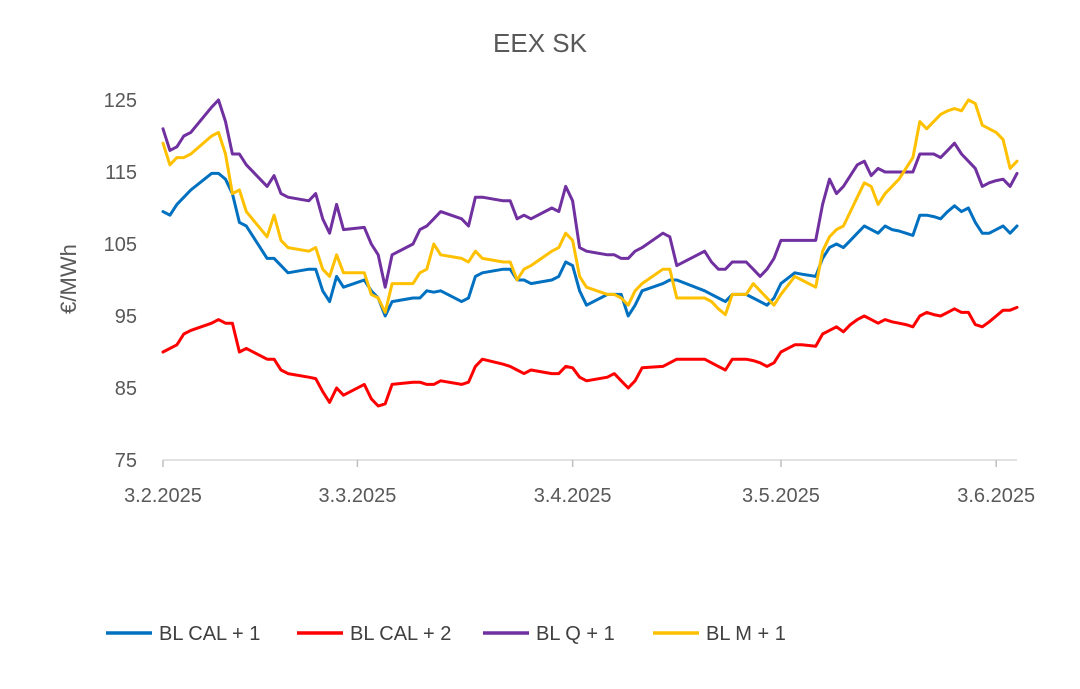 This screenshot has height=689, width=1080. What do you see at coordinates (781, 496) in the screenshot?
I see `x-tick-label: 3.5.2025` at bounding box center [781, 496].